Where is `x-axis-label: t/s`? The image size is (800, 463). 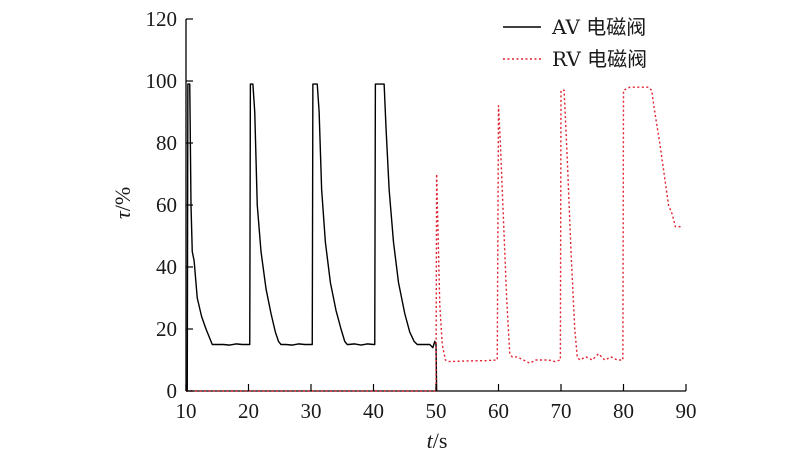 x-axis-label: t/s is located at coordinates (437, 440).